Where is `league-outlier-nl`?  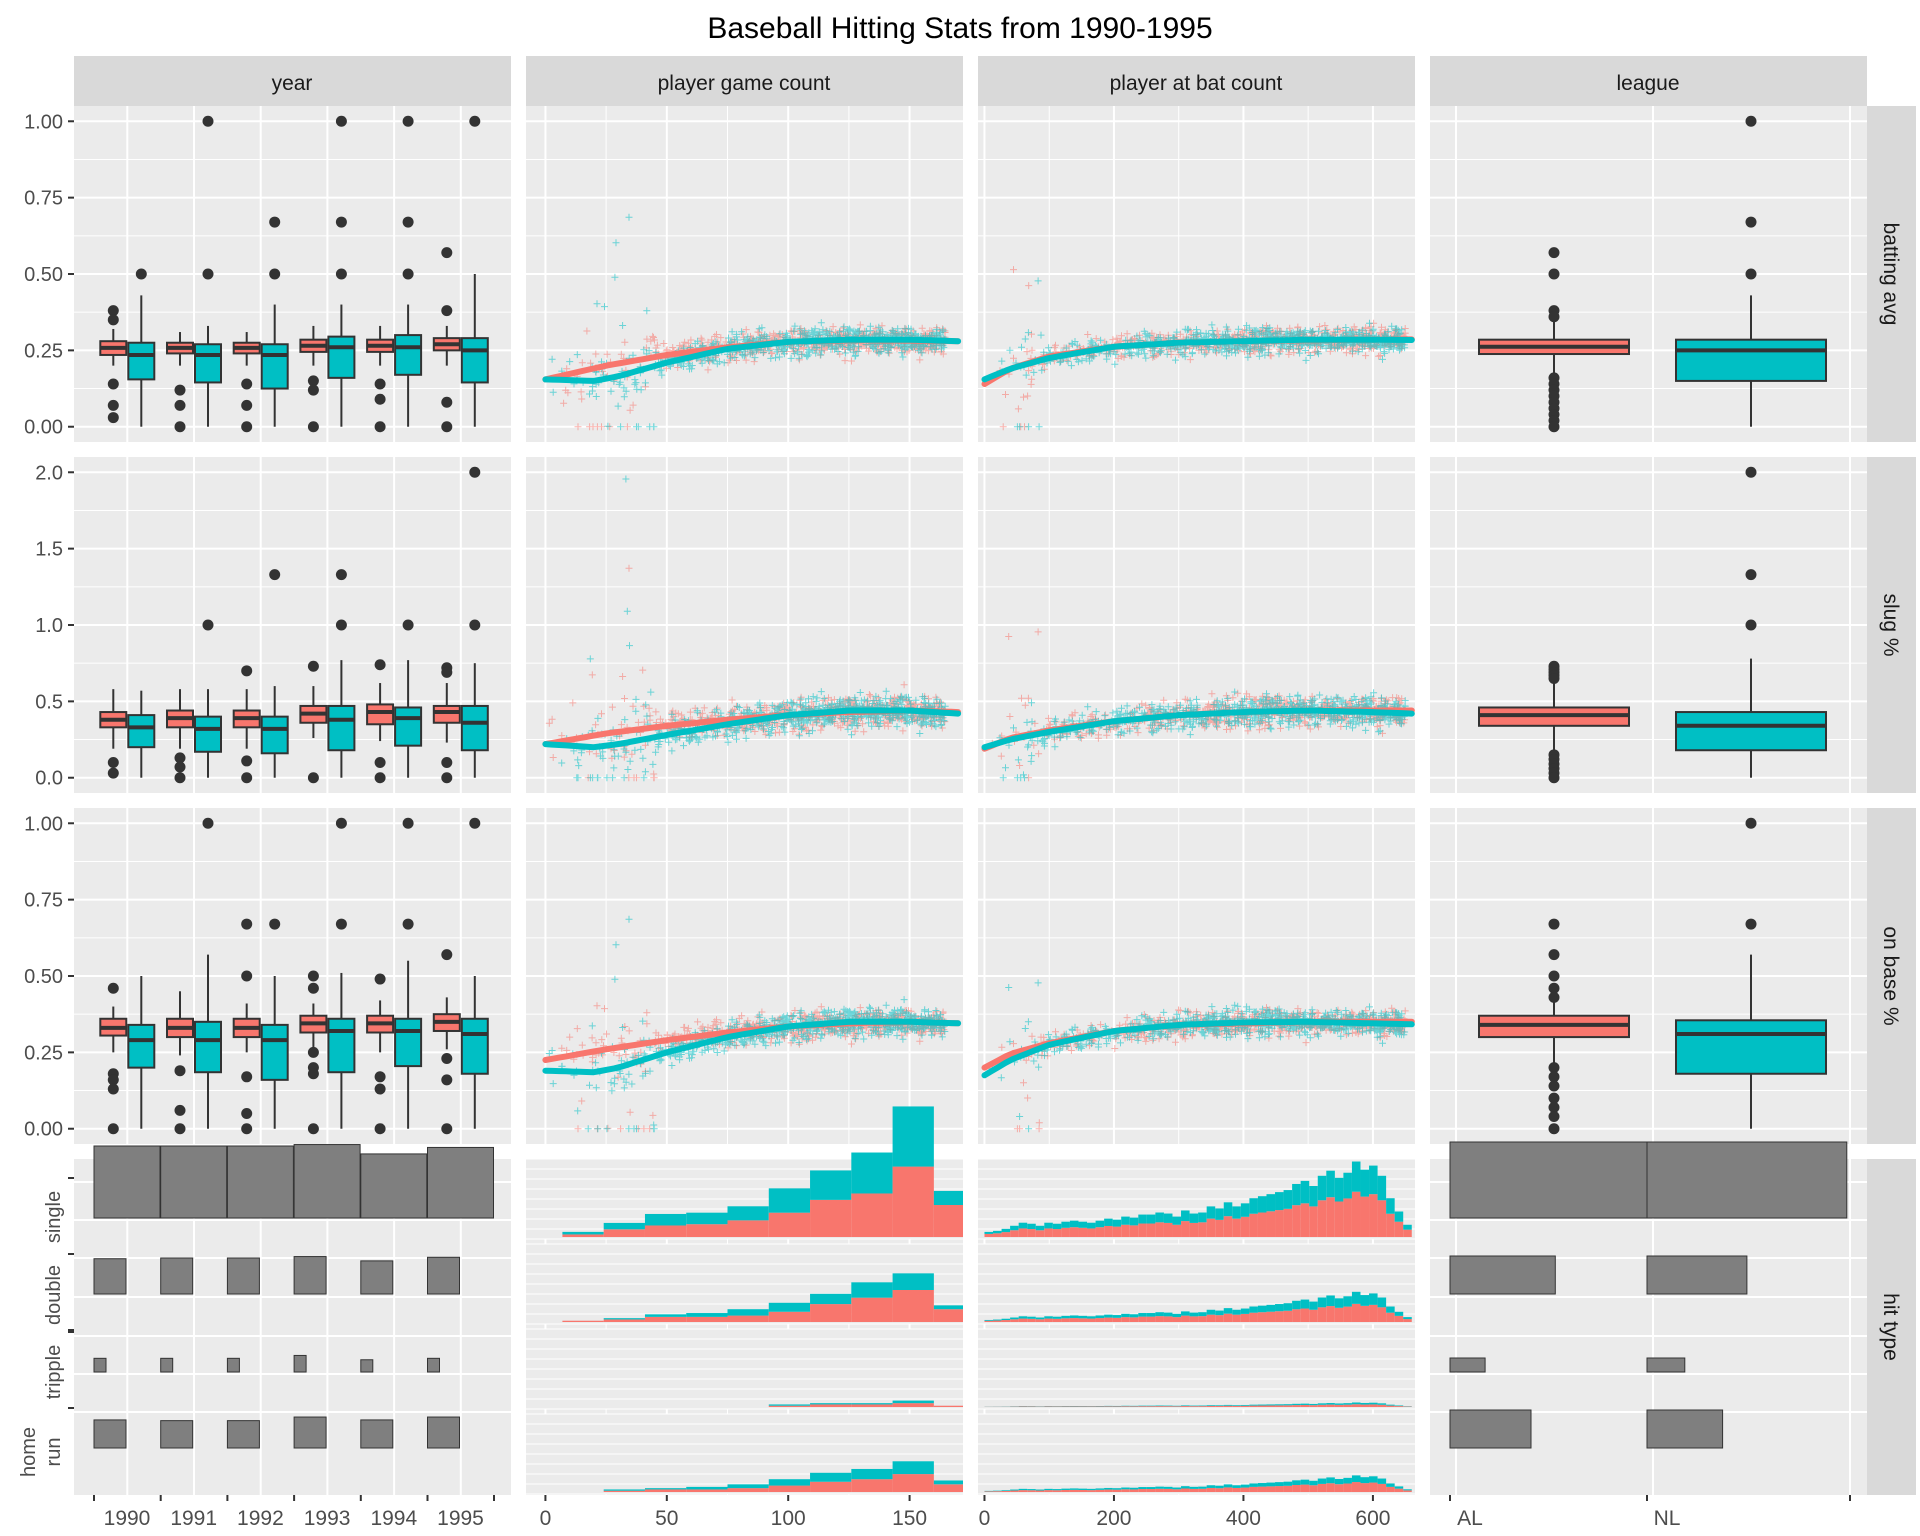
league-outlier-nl is located at coordinates (1751, 625).